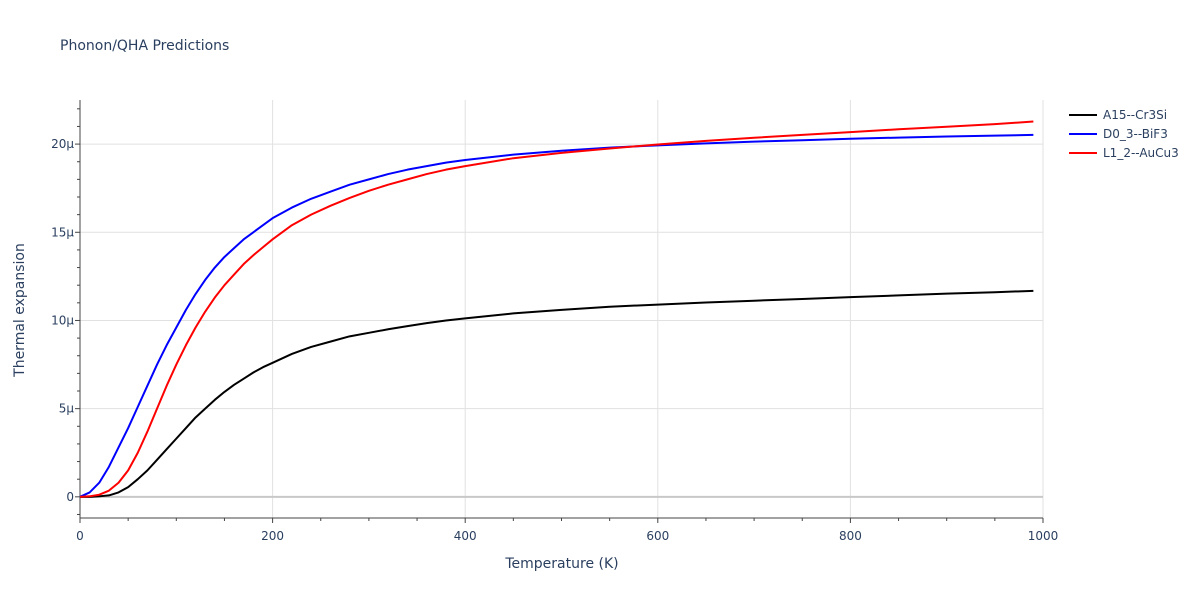  What do you see at coordinates (62, 144) in the screenshot?
I see `y-tick-label: 20μ` at bounding box center [62, 144].